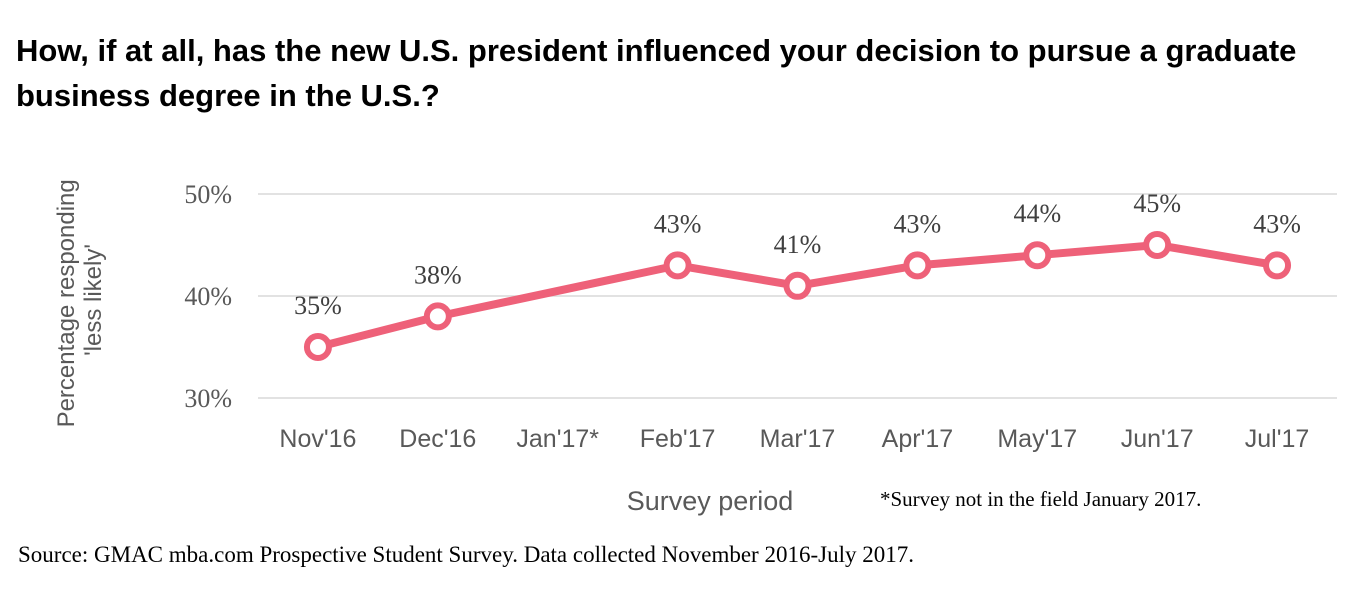  What do you see at coordinates (317, 439) in the screenshot?
I see `x-tick-label: Nov'16` at bounding box center [317, 439].